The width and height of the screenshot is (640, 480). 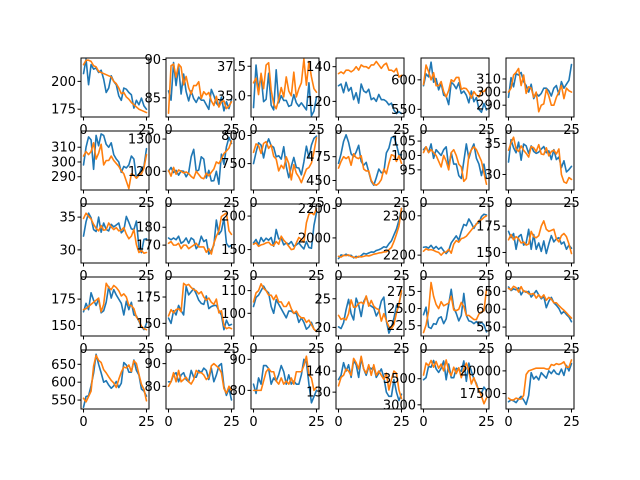 I want to click on subplot-r5-c2: 90 80 0 25, so click(x=192, y=389).